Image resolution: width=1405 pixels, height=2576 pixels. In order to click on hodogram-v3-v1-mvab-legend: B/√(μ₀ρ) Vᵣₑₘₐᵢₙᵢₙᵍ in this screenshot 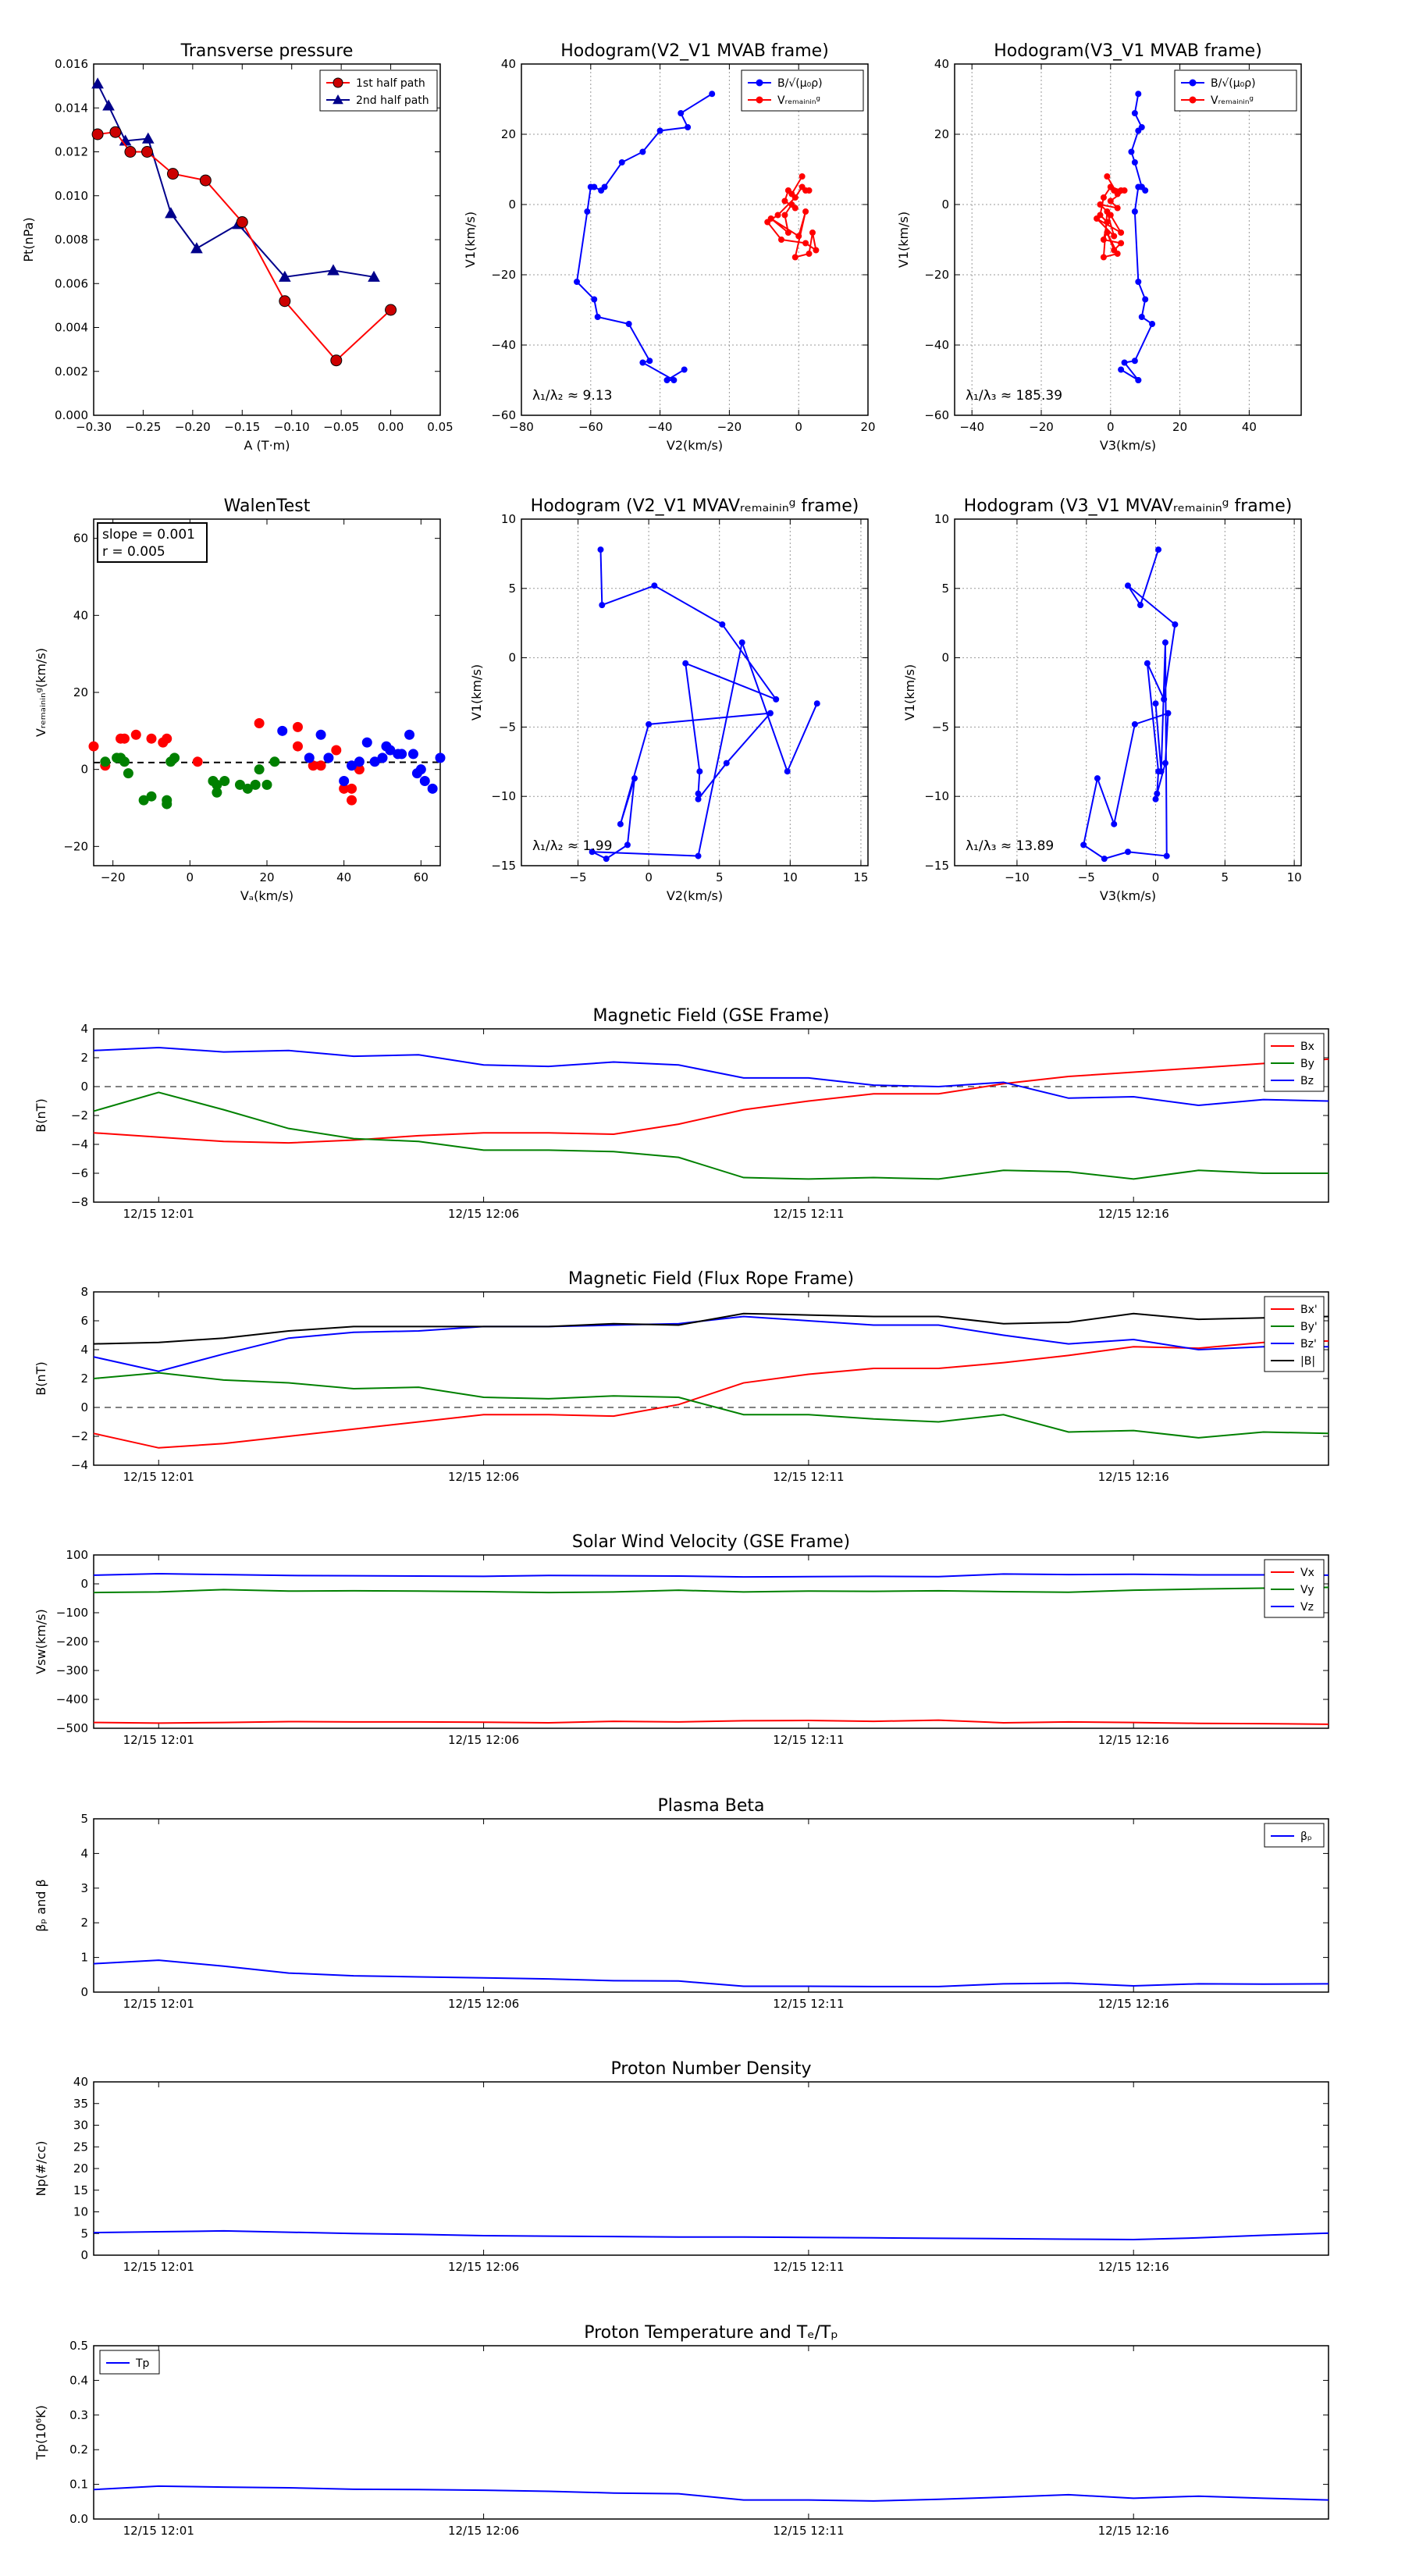, I will do `click(1235, 90)`.